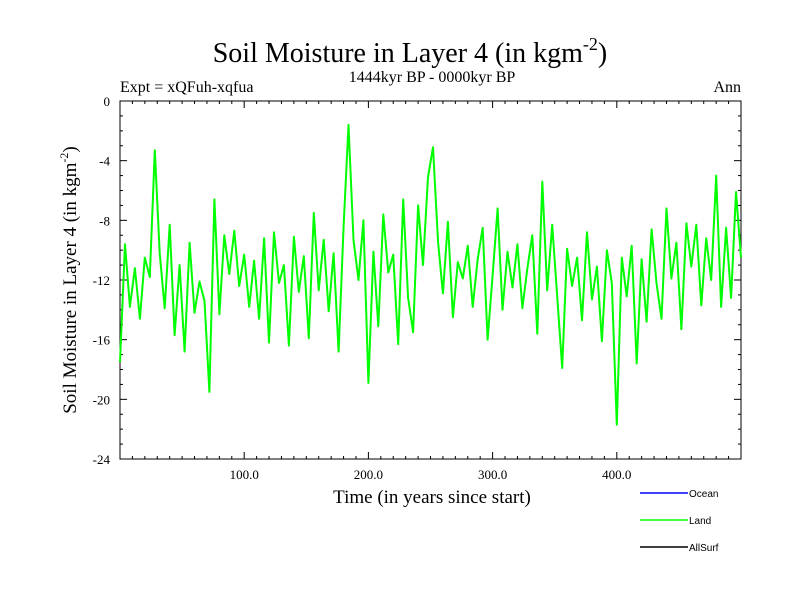 The image size is (800, 600). What do you see at coordinates (70, 149) in the screenshot?
I see `y-axis-label-close: )` at bounding box center [70, 149].